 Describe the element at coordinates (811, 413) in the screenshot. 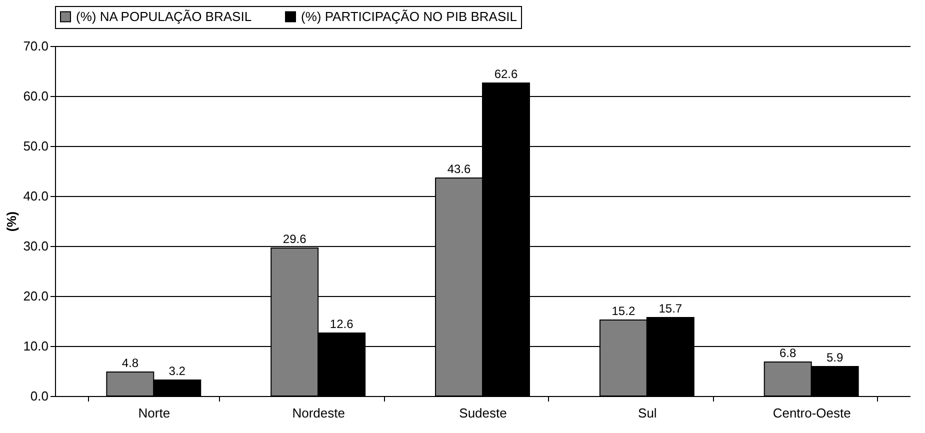

I see `x-tick-label: Centro-Oeste` at that location.